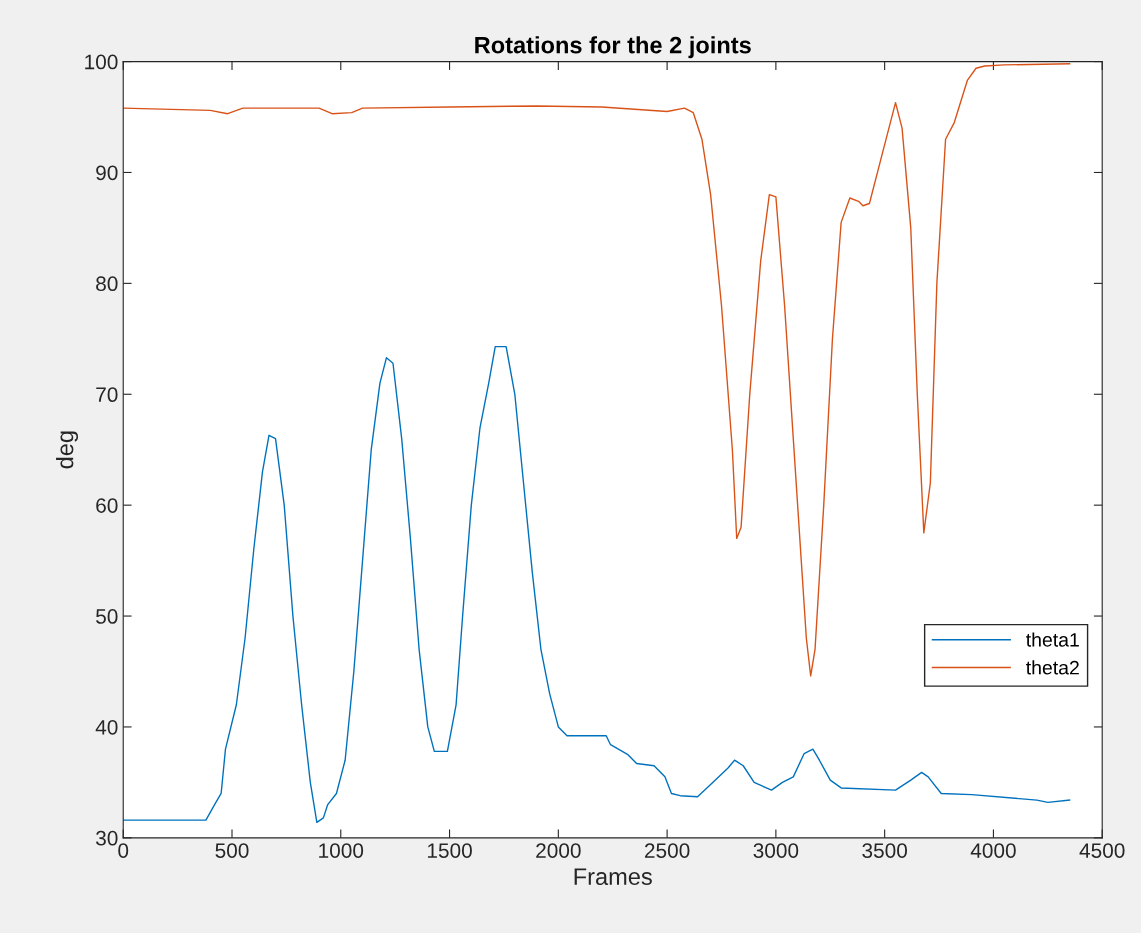 Image resolution: width=1141 pixels, height=933 pixels. Describe the element at coordinates (106, 838) in the screenshot. I see `y-tick-label: 30` at that location.